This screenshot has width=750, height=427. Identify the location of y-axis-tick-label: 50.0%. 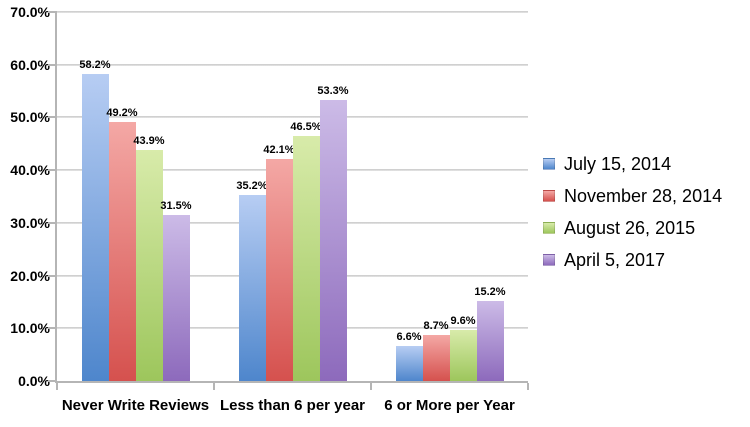
(30, 117).